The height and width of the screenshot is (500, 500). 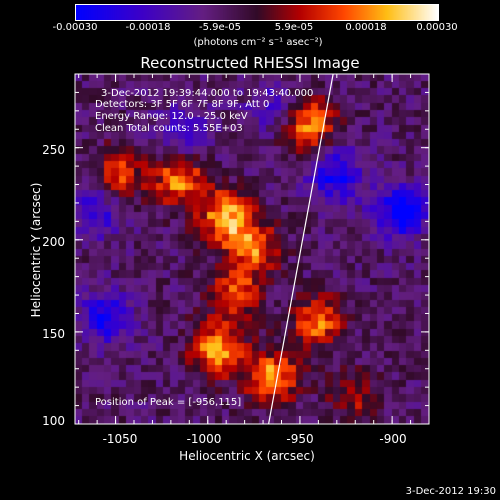 I want to click on x-axis-title: Heliocentric X (arcsec), so click(x=247, y=456).